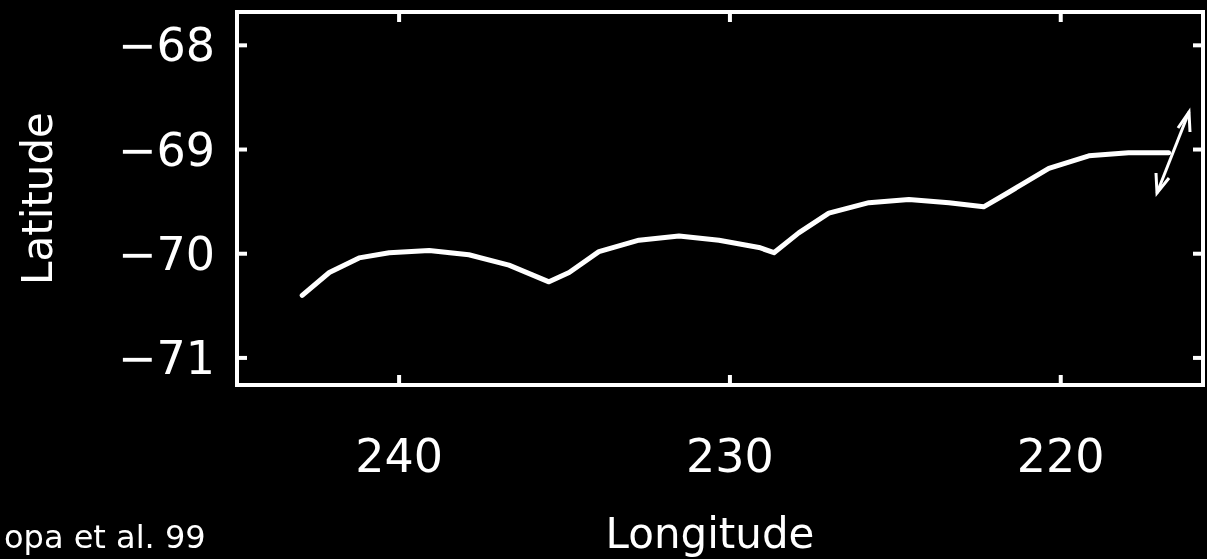  I want to click on x-tick-label: 240, so click(399, 456).